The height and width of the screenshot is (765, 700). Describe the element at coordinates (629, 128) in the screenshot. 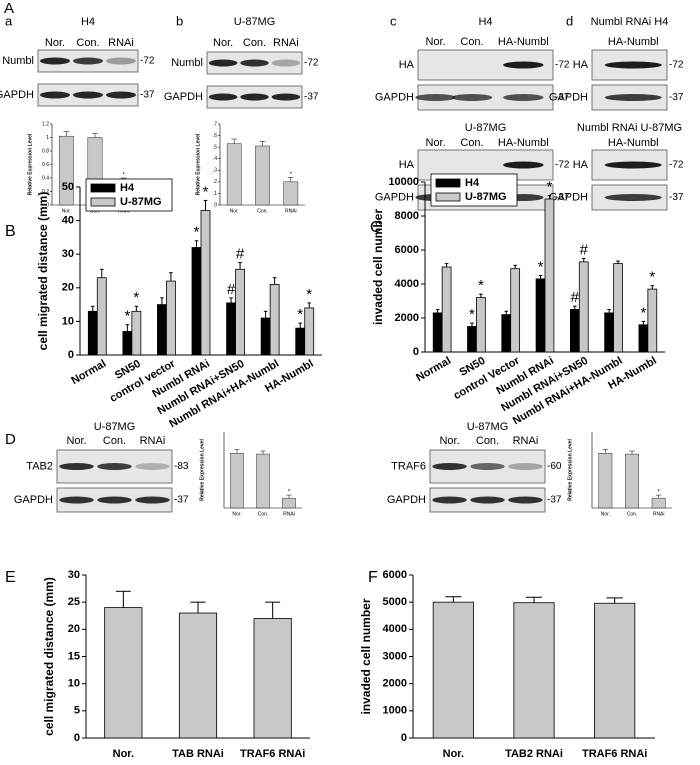

I see `blot-title: Numbl RNAi U-87MG` at that location.